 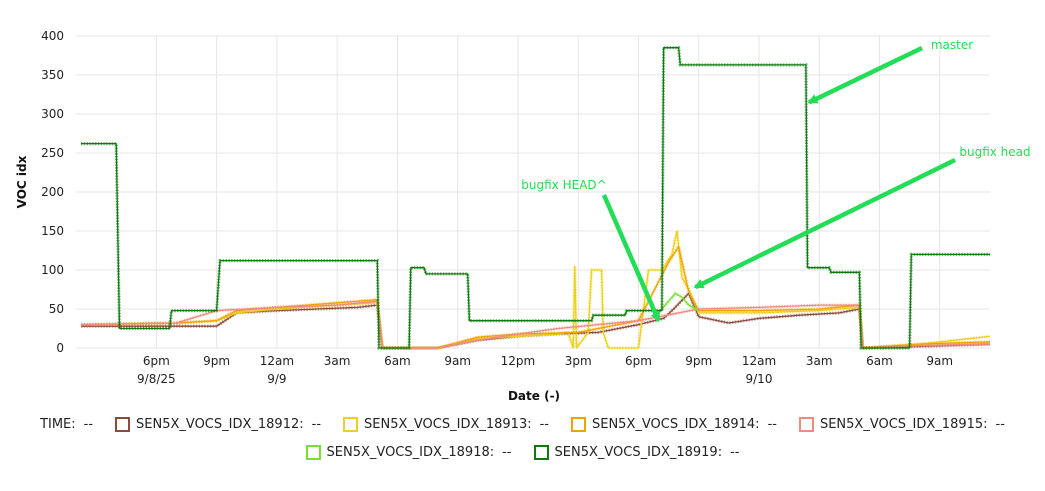 What do you see at coordinates (534, 396) in the screenshot?
I see `x-axis-title: Date (-)` at bounding box center [534, 396].